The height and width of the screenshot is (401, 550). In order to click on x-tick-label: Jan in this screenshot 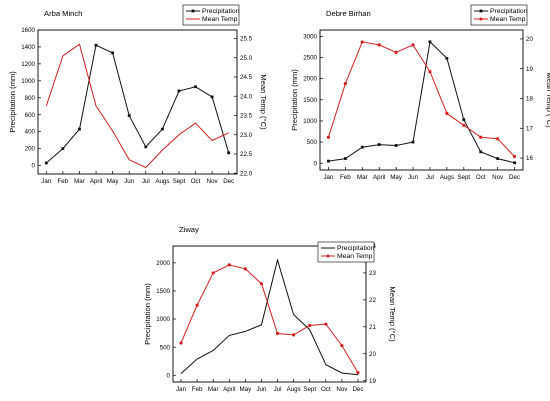, I will do `click(328, 177)`.